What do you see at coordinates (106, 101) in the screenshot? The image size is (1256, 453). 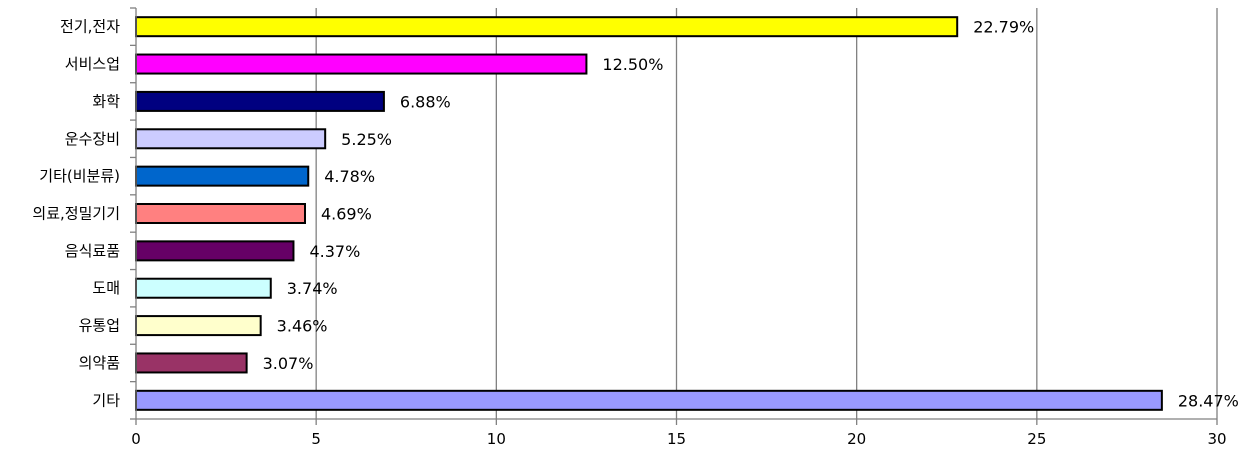 I see `category-label: 화학` at bounding box center [106, 101].